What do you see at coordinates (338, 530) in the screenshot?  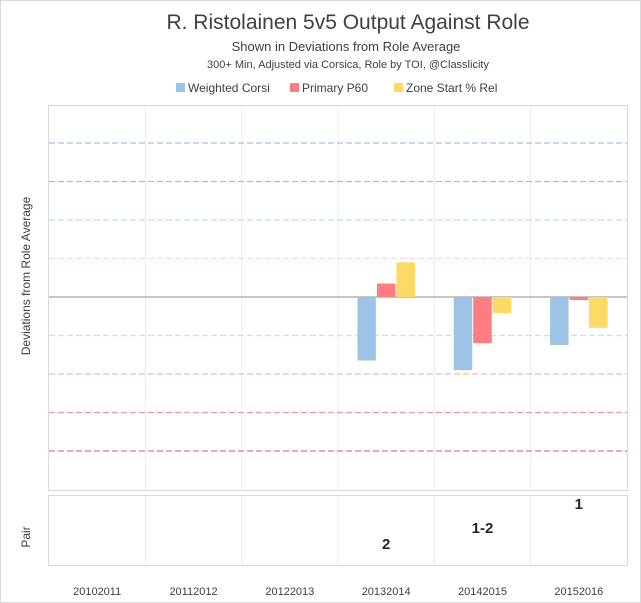 I see `pair-plot-area` at bounding box center [338, 530].